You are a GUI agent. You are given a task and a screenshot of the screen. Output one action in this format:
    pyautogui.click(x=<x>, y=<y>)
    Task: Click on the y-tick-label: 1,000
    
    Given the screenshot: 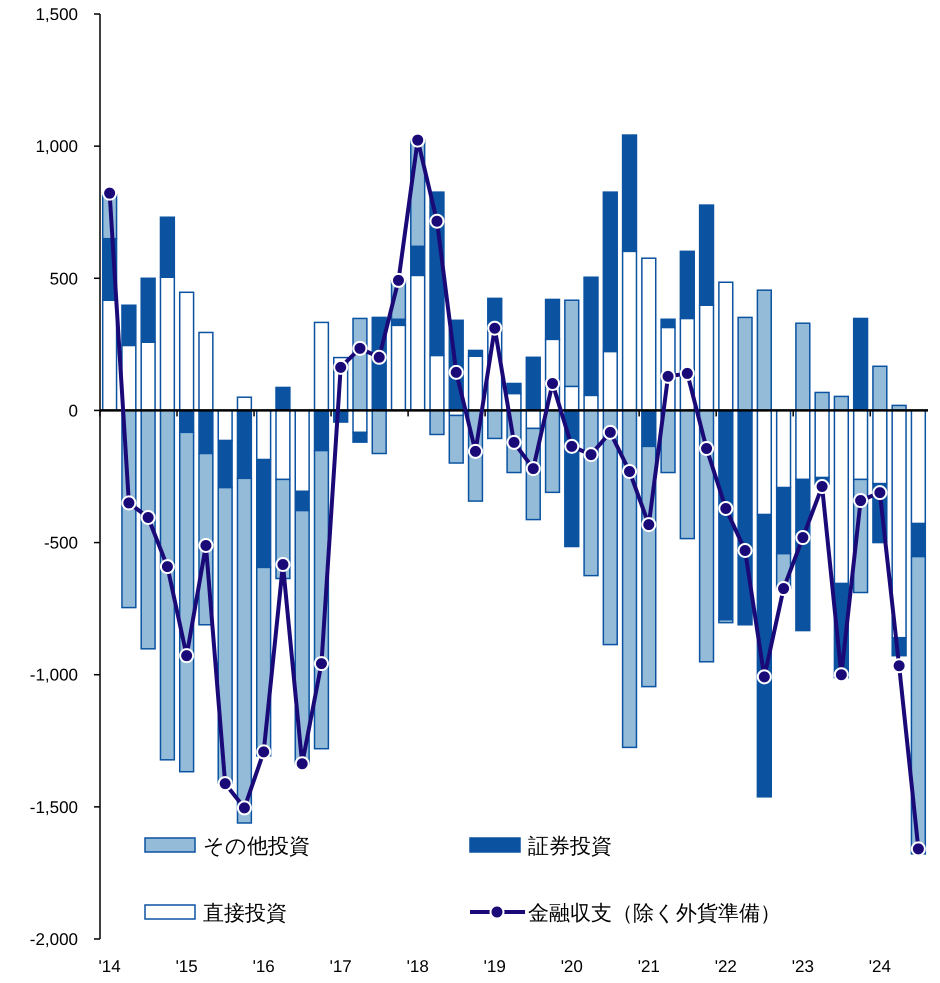 What is the action you would take?
    pyautogui.click(x=56, y=146)
    